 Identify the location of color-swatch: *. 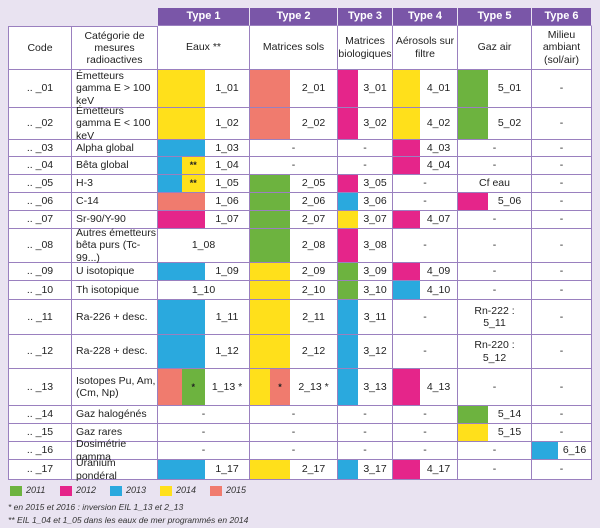
(193, 387).